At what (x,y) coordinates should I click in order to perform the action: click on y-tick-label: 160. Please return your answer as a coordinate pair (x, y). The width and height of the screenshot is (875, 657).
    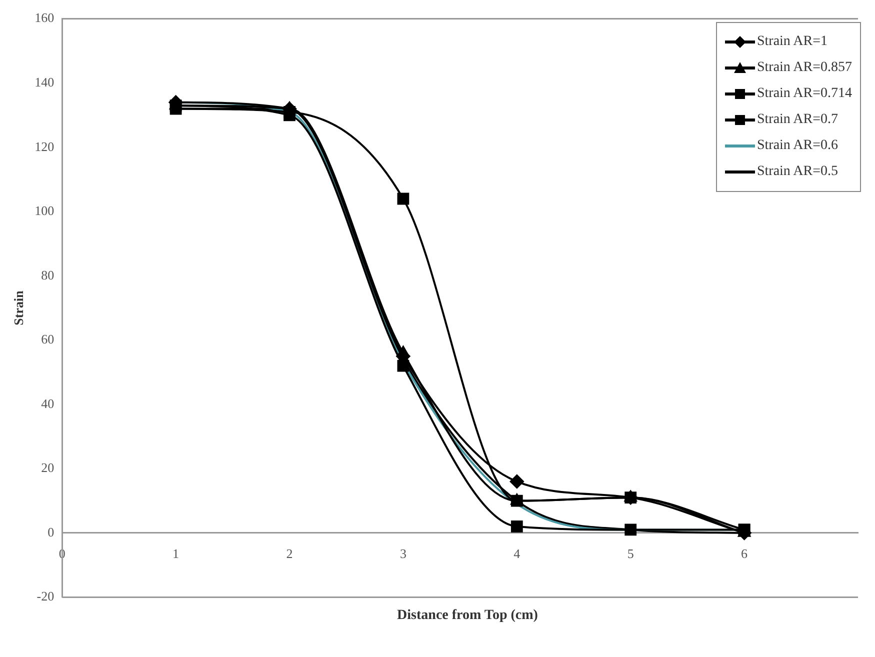
    Looking at the image, I should click on (44, 18).